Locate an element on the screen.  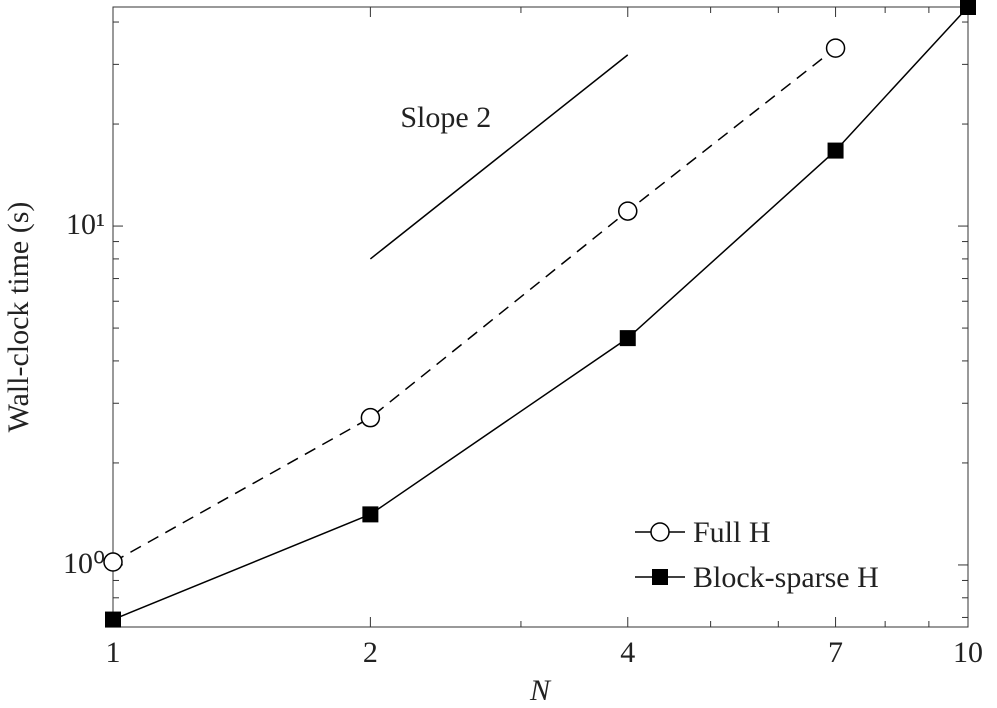
x-tick-label: 1 is located at coordinates (113, 652).